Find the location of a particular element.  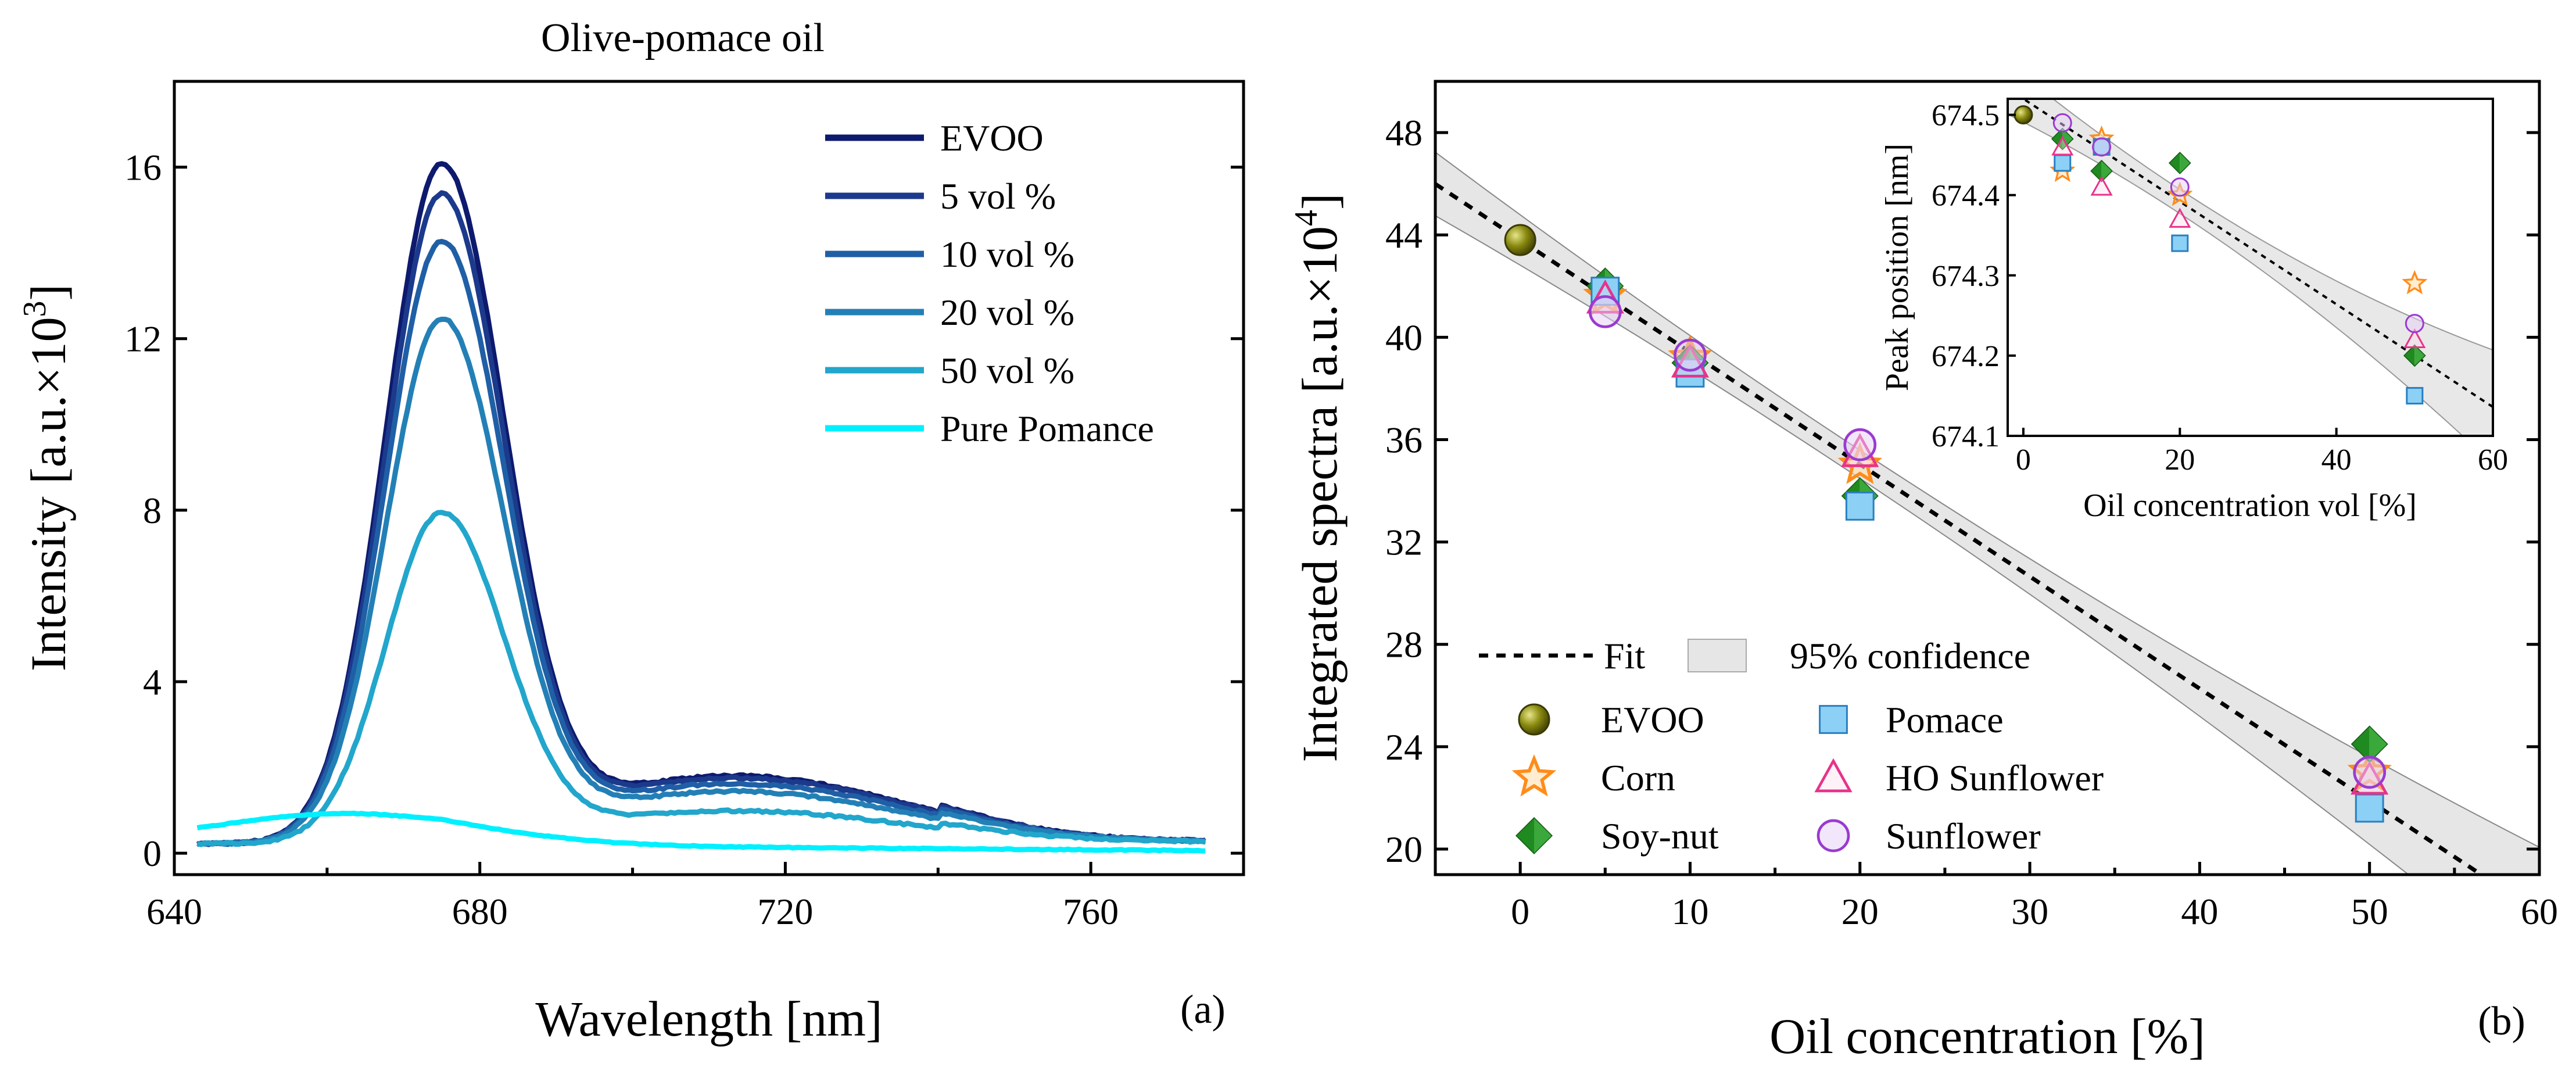

inset-frame-outline is located at coordinates (2250, 267).